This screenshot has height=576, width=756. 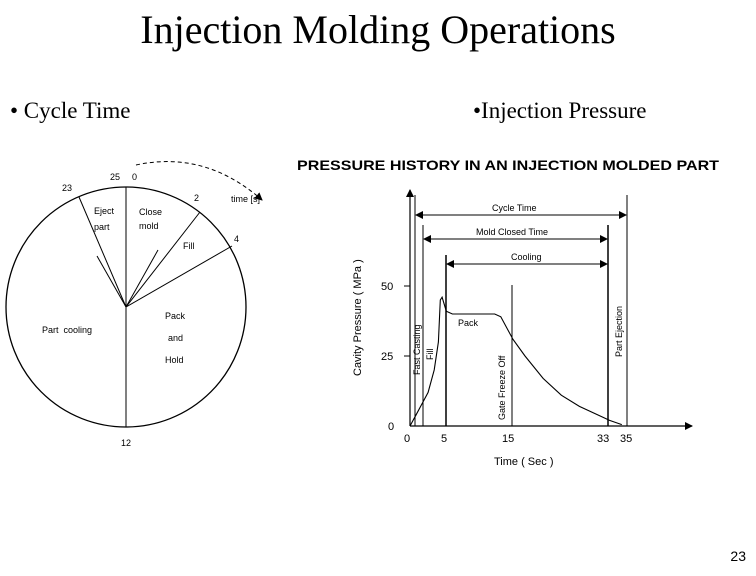 What do you see at coordinates (526, 257) in the screenshot?
I see `cooling-label: Cooling` at bounding box center [526, 257].